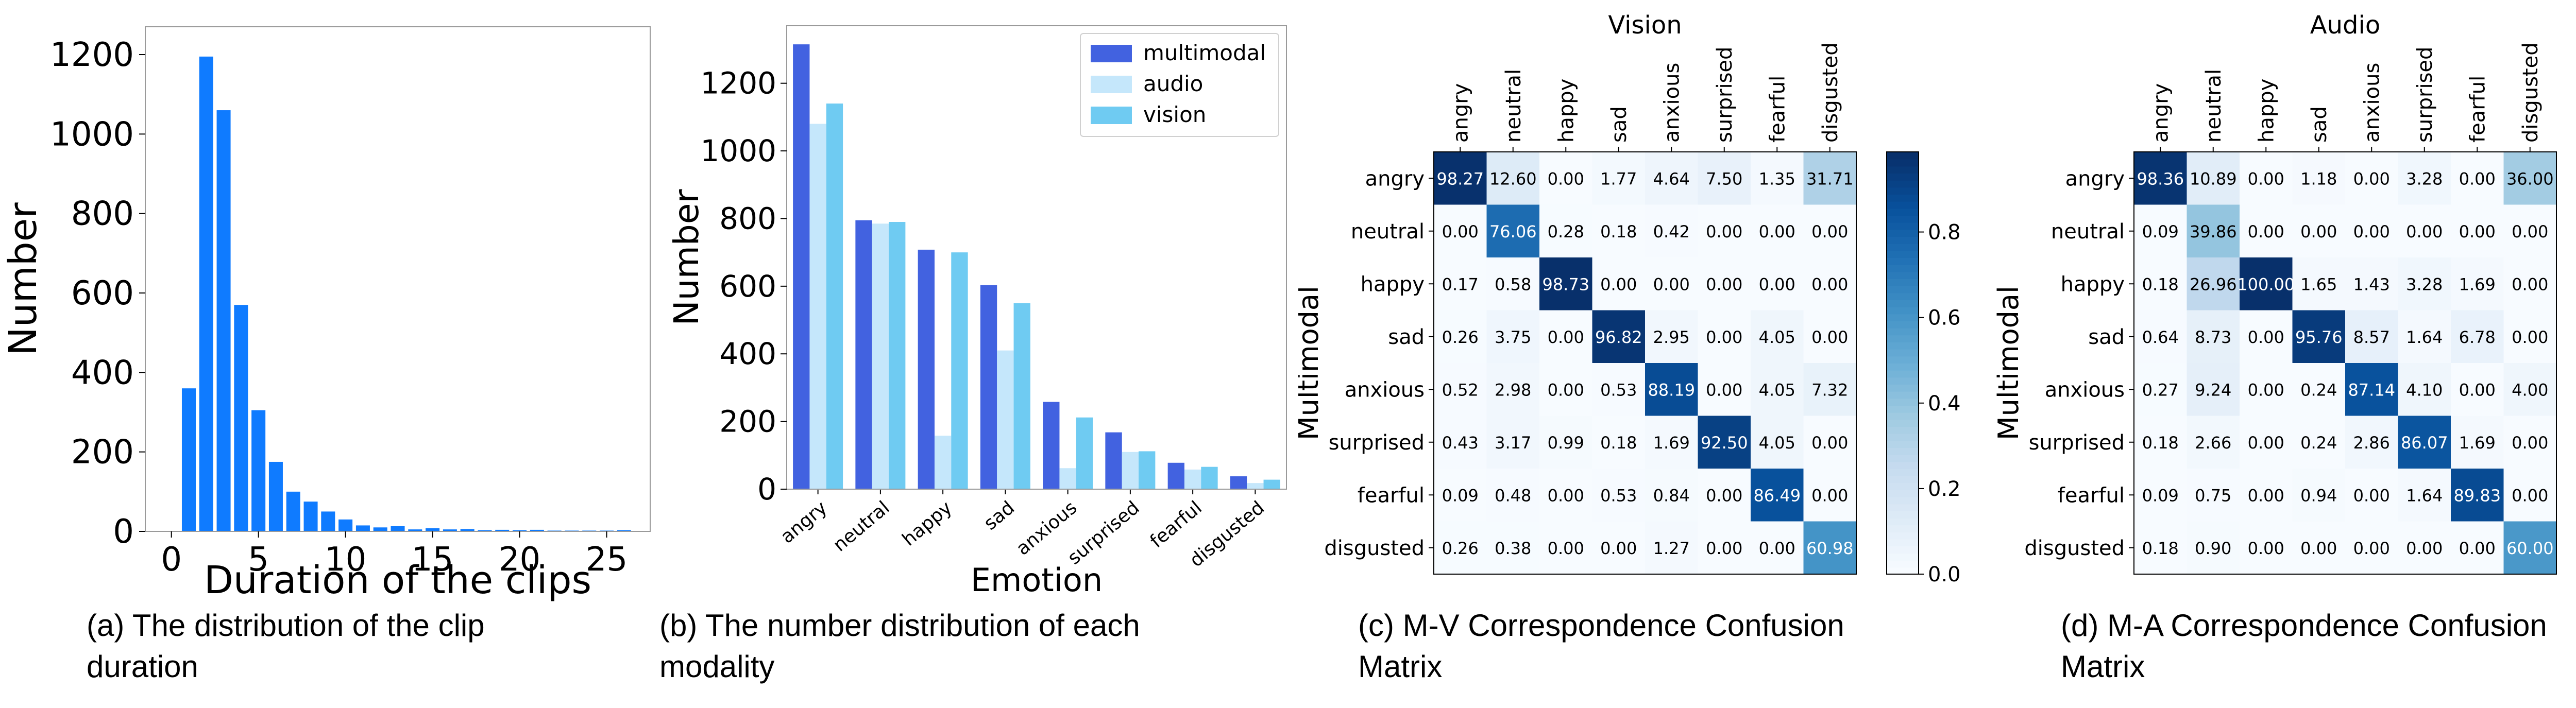  I want to click on cell-value: 92.50, so click(1724, 443).